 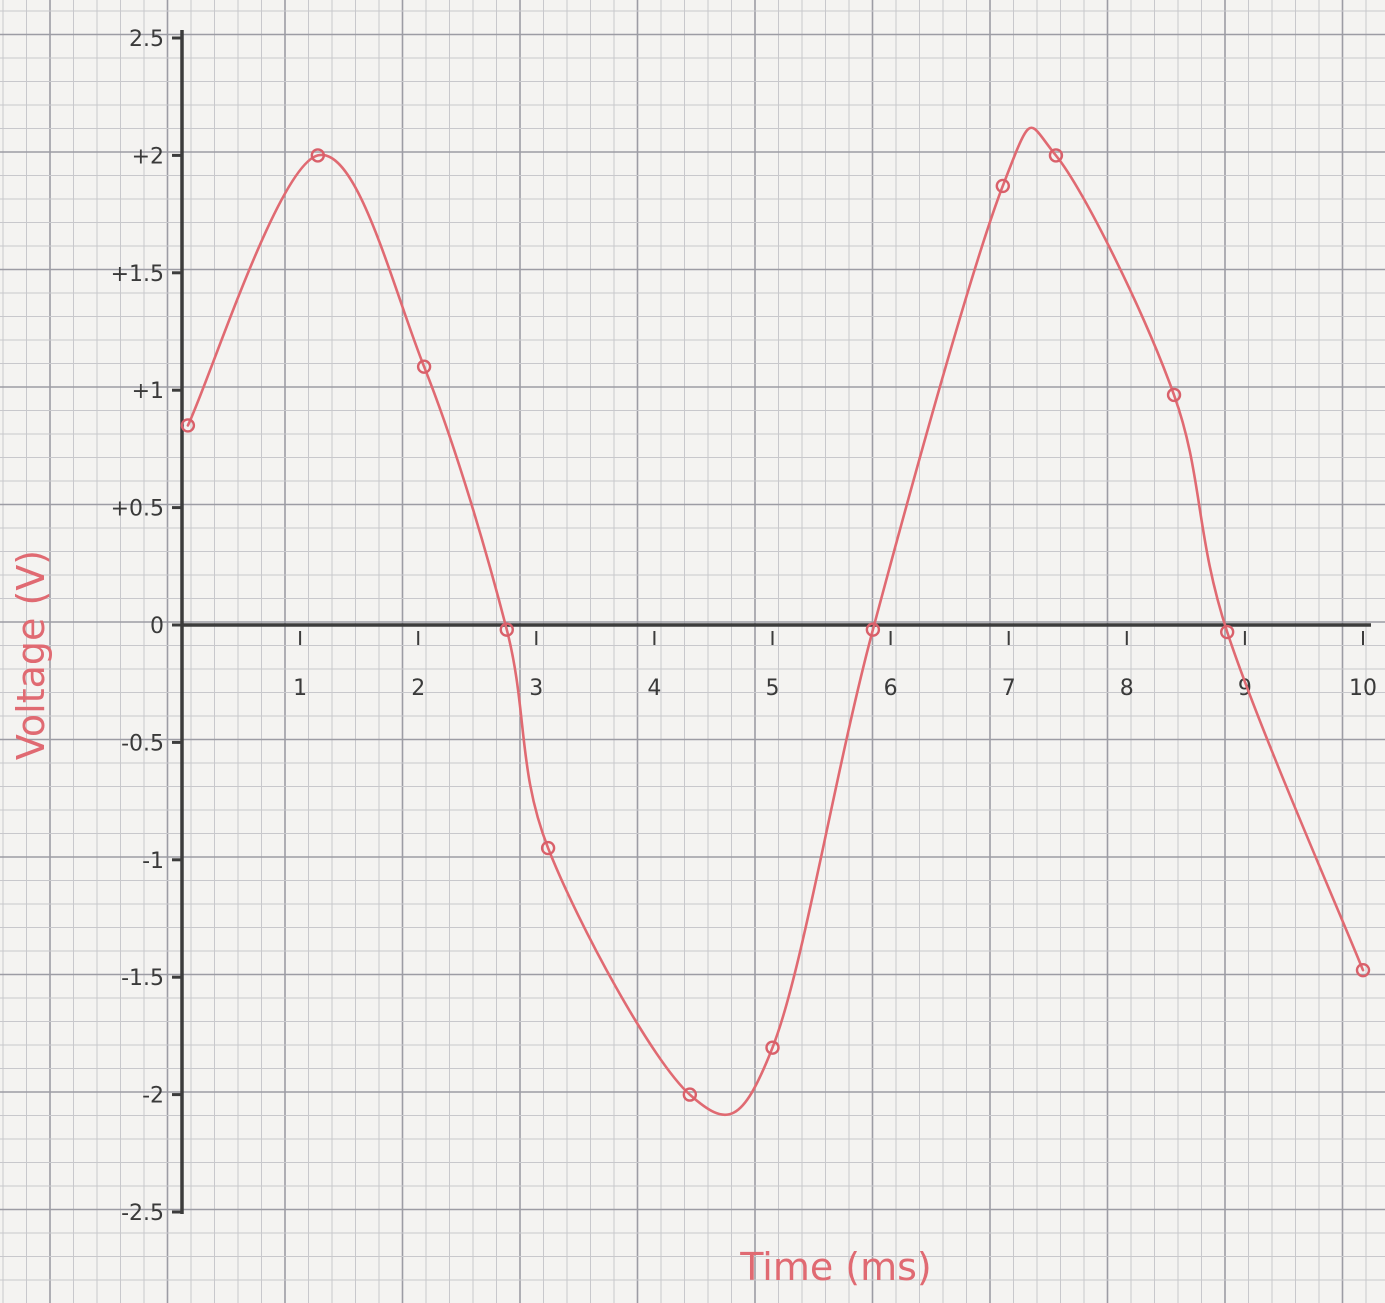 What do you see at coordinates (148, 391) in the screenshot?
I see `y-tick-label: +1` at bounding box center [148, 391].